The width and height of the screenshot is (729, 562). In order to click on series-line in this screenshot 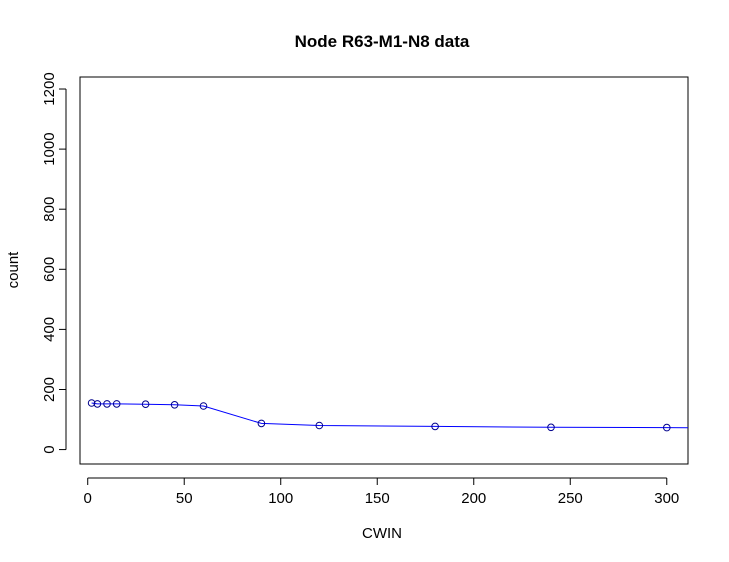, I will do `click(390, 415)`.